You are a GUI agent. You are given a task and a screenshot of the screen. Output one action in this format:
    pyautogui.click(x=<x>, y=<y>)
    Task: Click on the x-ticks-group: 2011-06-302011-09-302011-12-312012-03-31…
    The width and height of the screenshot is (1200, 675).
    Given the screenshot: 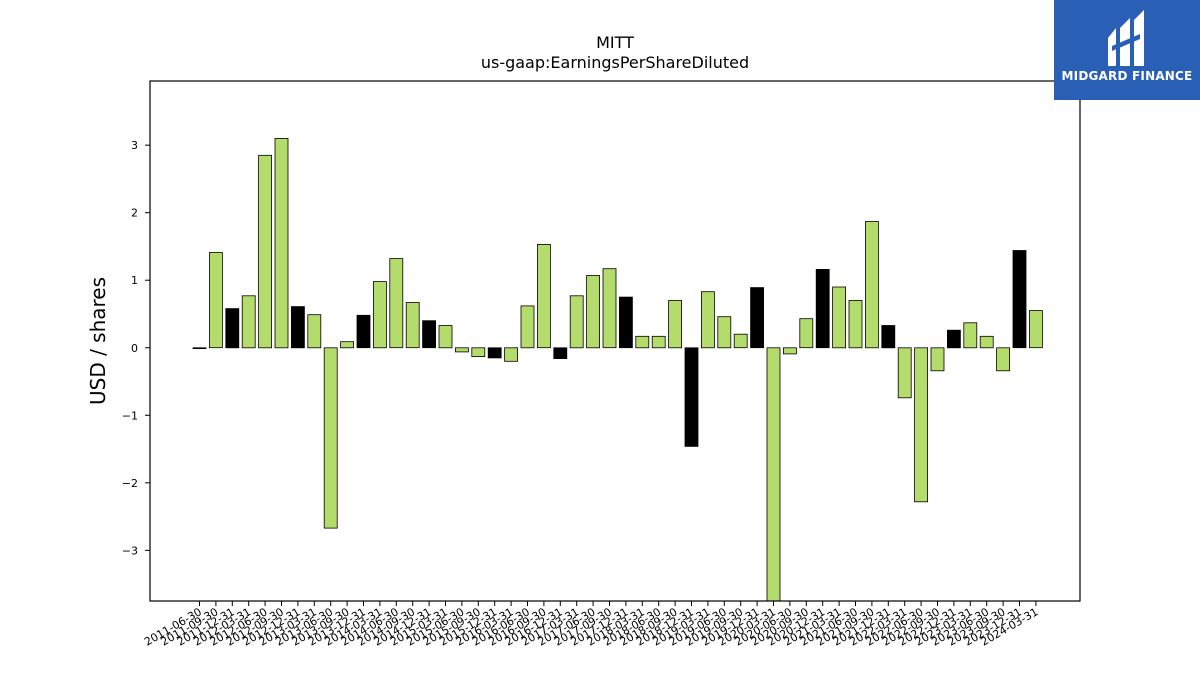 What is the action you would take?
    pyautogui.click(x=591, y=625)
    